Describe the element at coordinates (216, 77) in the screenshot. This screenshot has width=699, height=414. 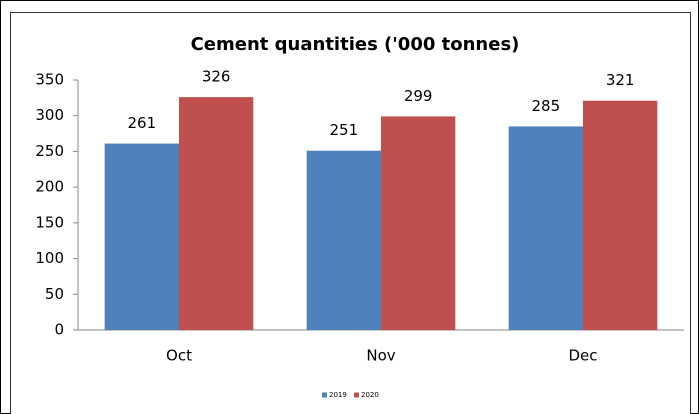
I see `data-label: 326` at that location.